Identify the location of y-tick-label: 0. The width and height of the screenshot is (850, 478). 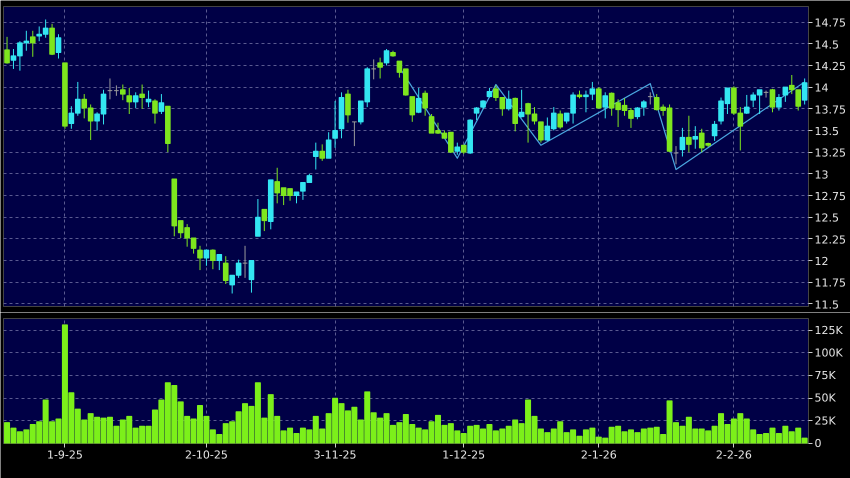
(818, 443).